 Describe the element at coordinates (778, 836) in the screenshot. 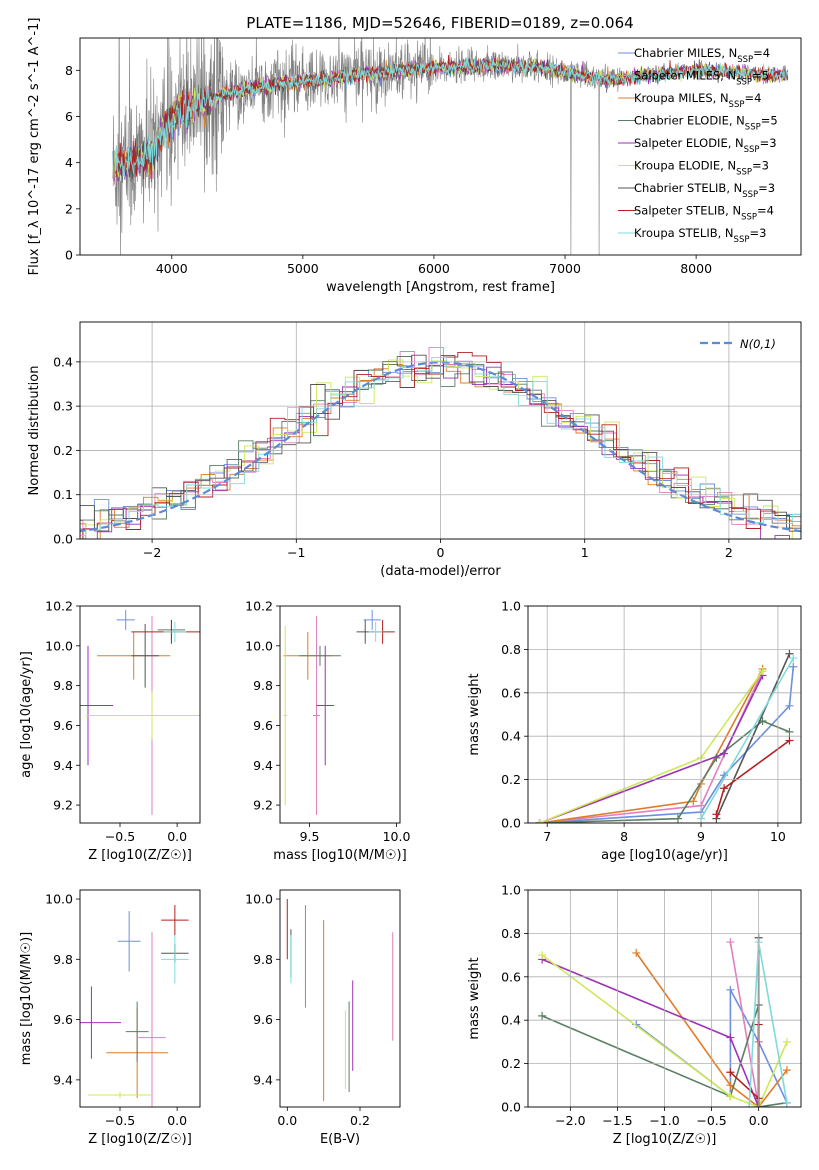

I see `x-tick-label: 10` at that location.